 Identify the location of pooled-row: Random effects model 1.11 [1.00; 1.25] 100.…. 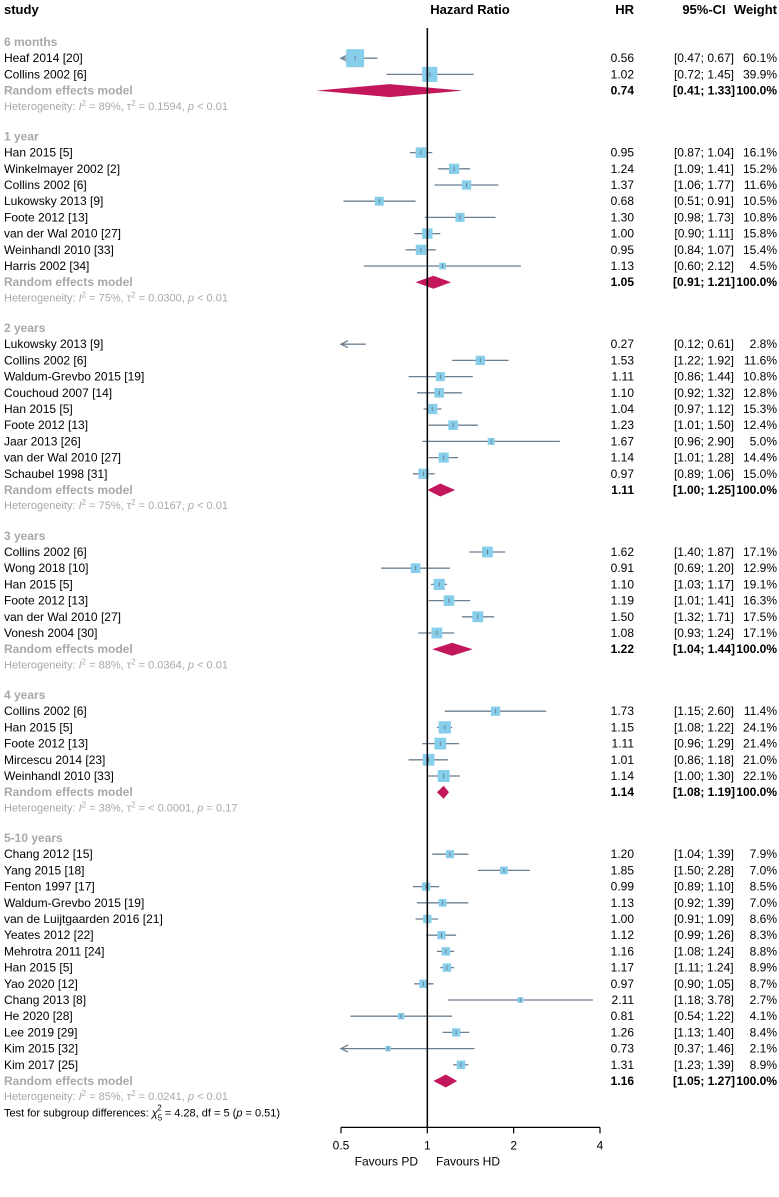
(390, 490).